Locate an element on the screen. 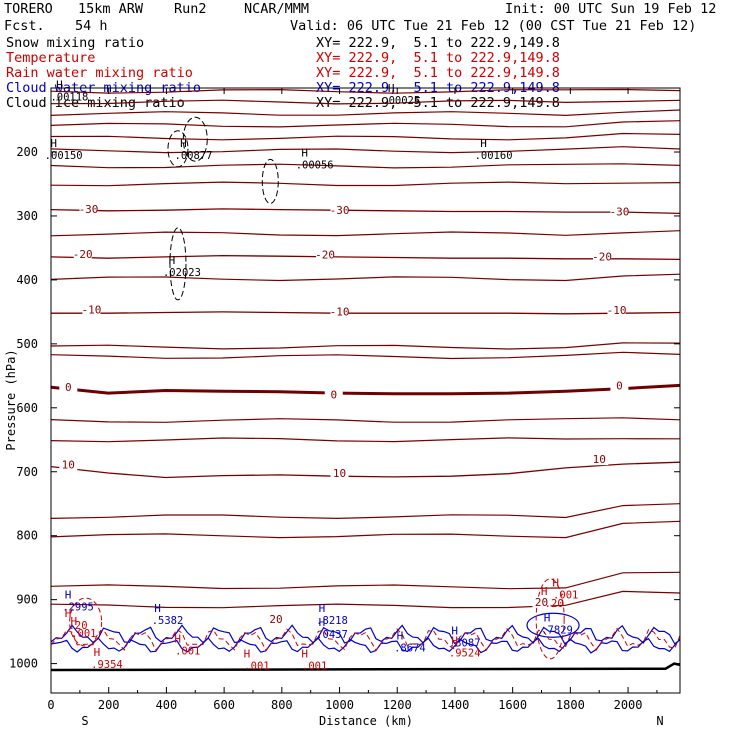 The height and width of the screenshot is (740, 740). x-tick-label: 800 is located at coordinates (282, 705).